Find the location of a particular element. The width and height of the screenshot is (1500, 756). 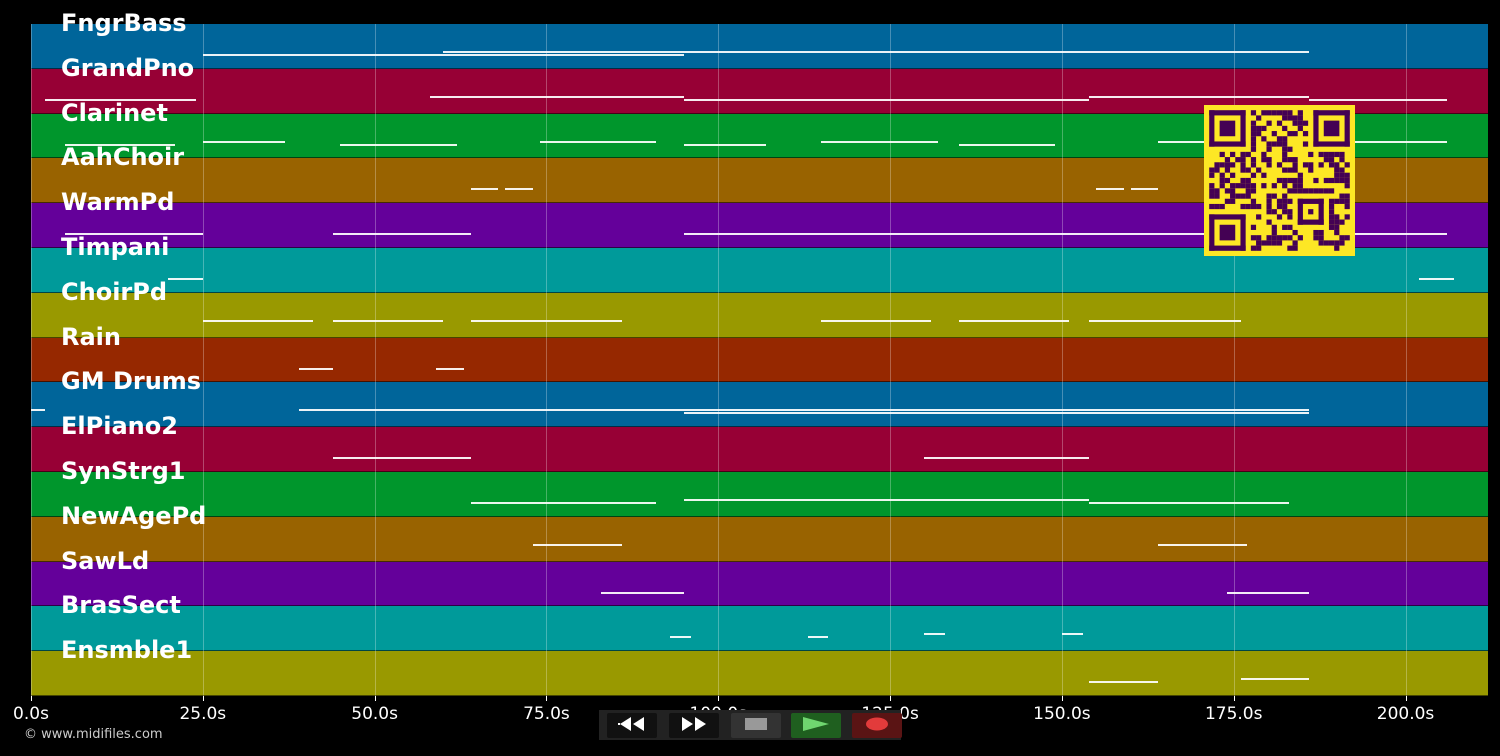

track-name: Rain is located at coordinates (91, 336).